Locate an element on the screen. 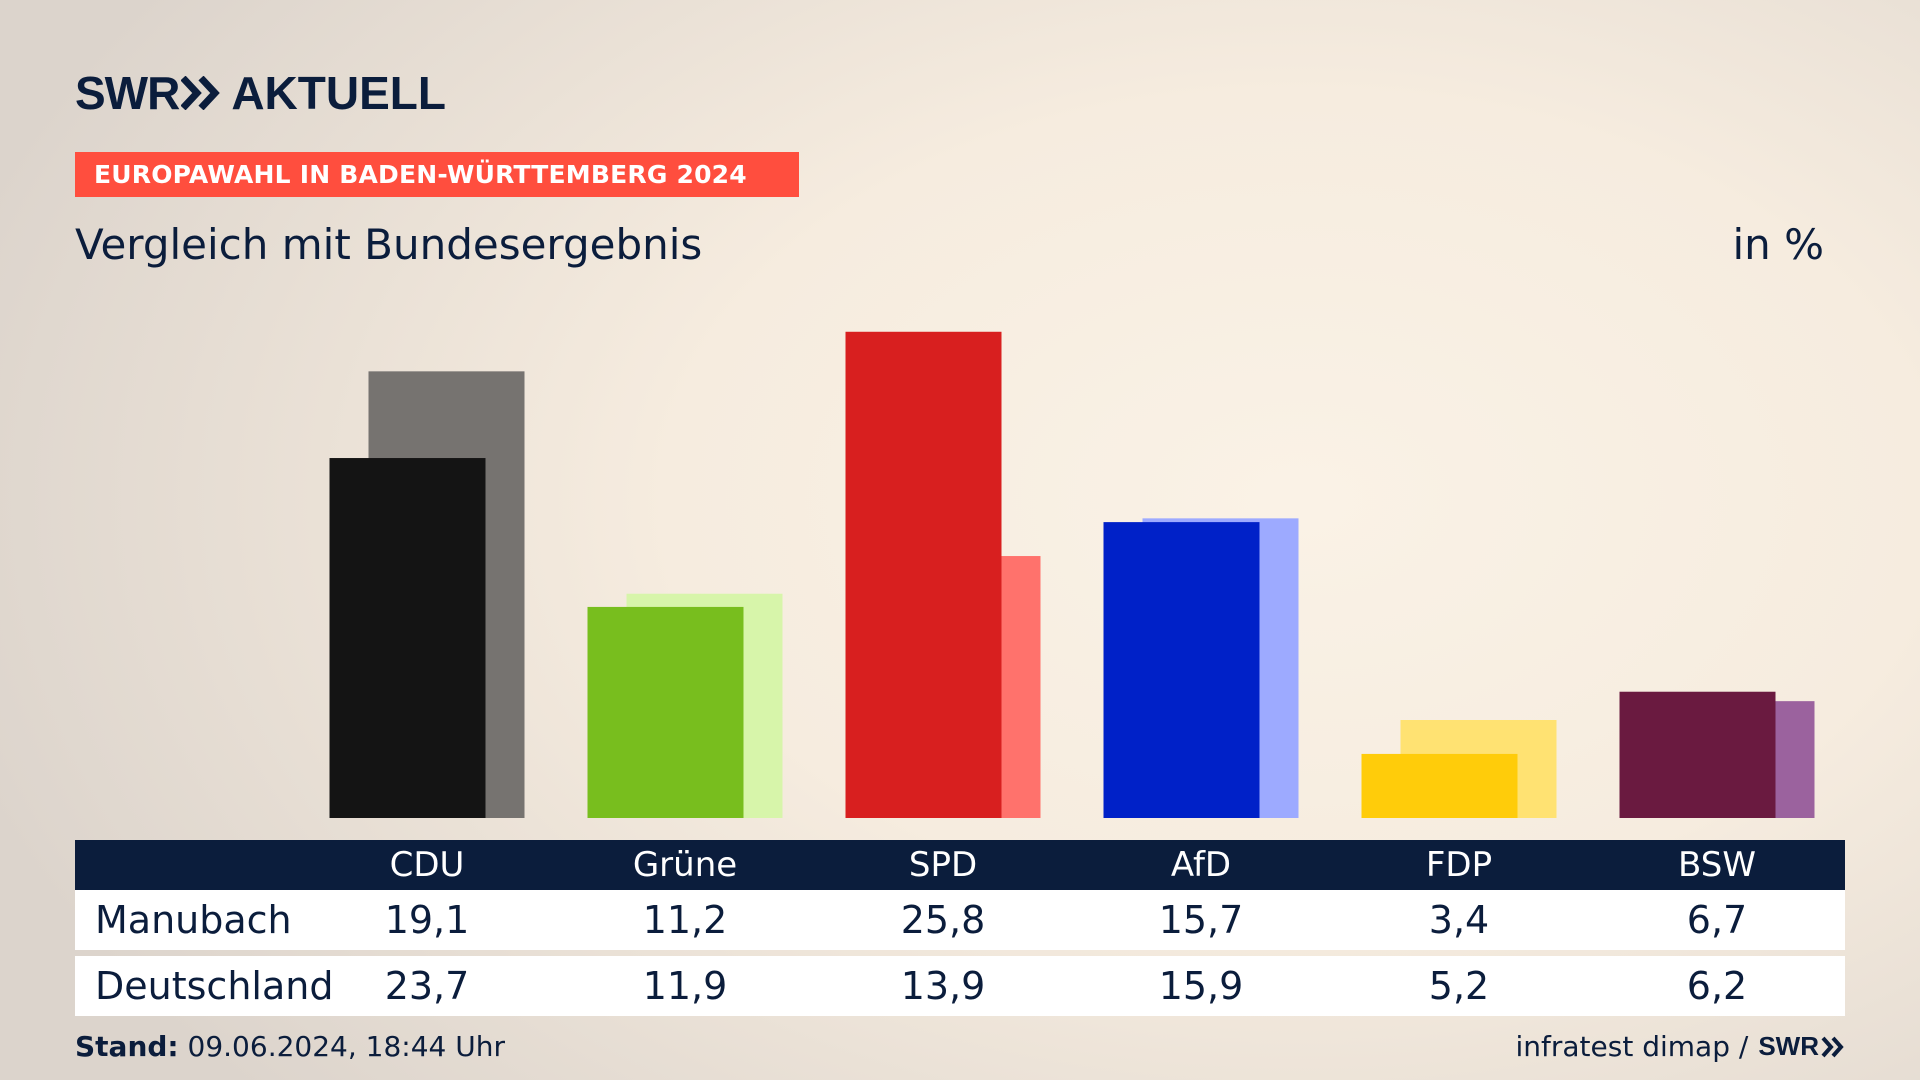 This screenshot has width=1920, height=1080. bar-local-spd is located at coordinates (923, 574).